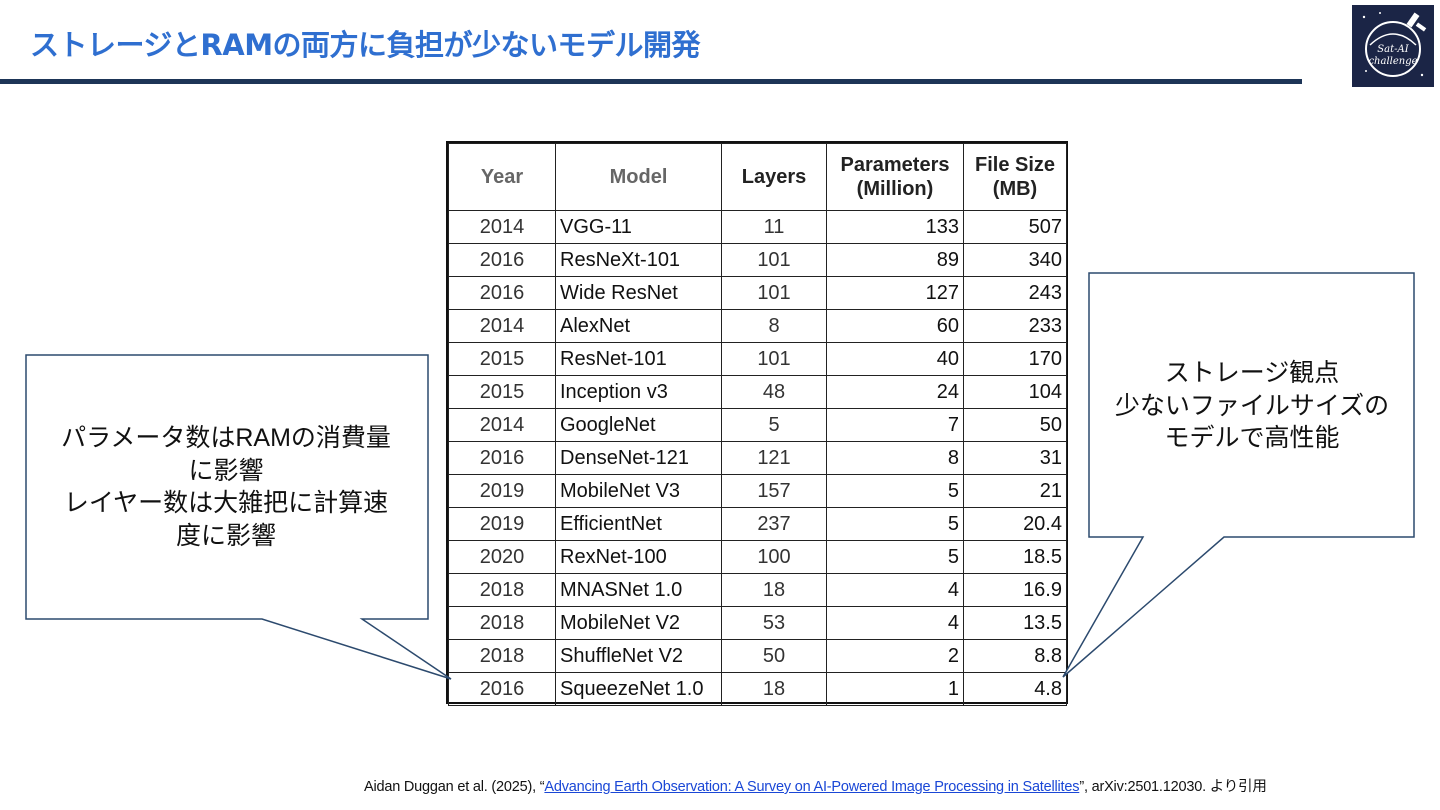 This screenshot has width=1440, height=810. Describe the element at coordinates (895, 392) in the screenshot. I see `cell-parameters: 24` at that location.